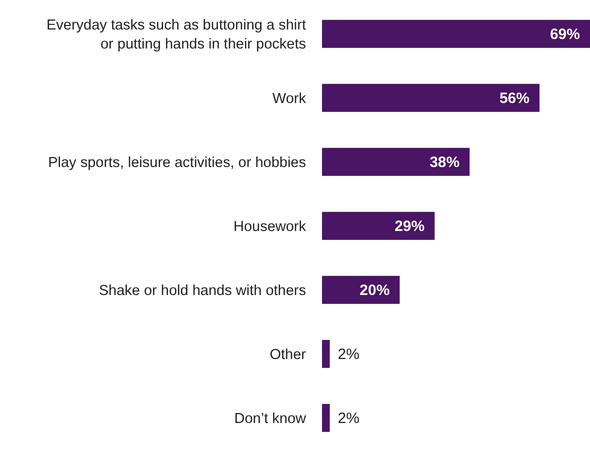 This screenshot has width=590, height=452. Describe the element at coordinates (514, 98) in the screenshot. I see `data-label: 56%` at that location.